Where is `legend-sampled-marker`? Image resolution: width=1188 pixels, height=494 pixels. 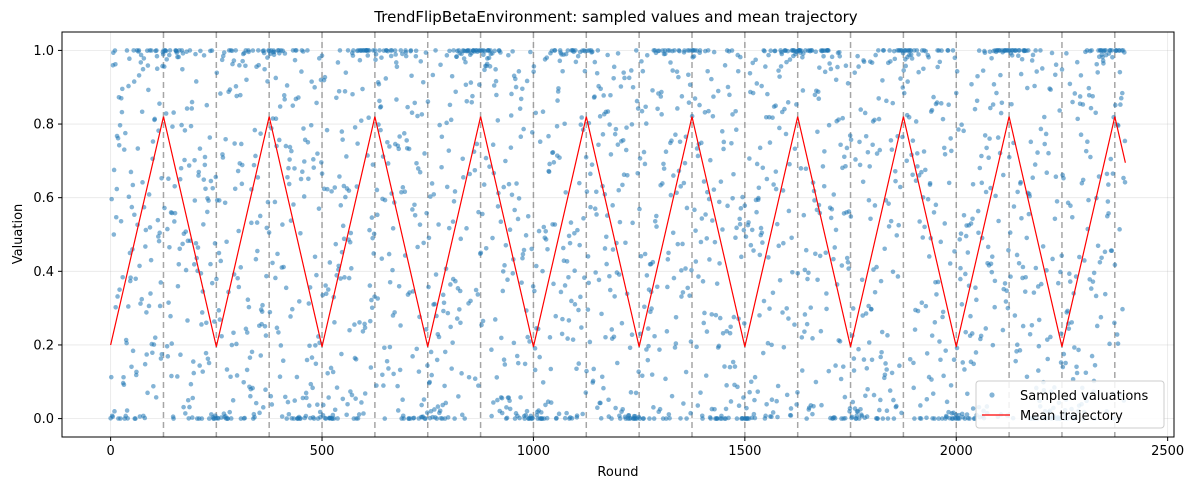
legend-sampled-marker is located at coordinates (992, 395).